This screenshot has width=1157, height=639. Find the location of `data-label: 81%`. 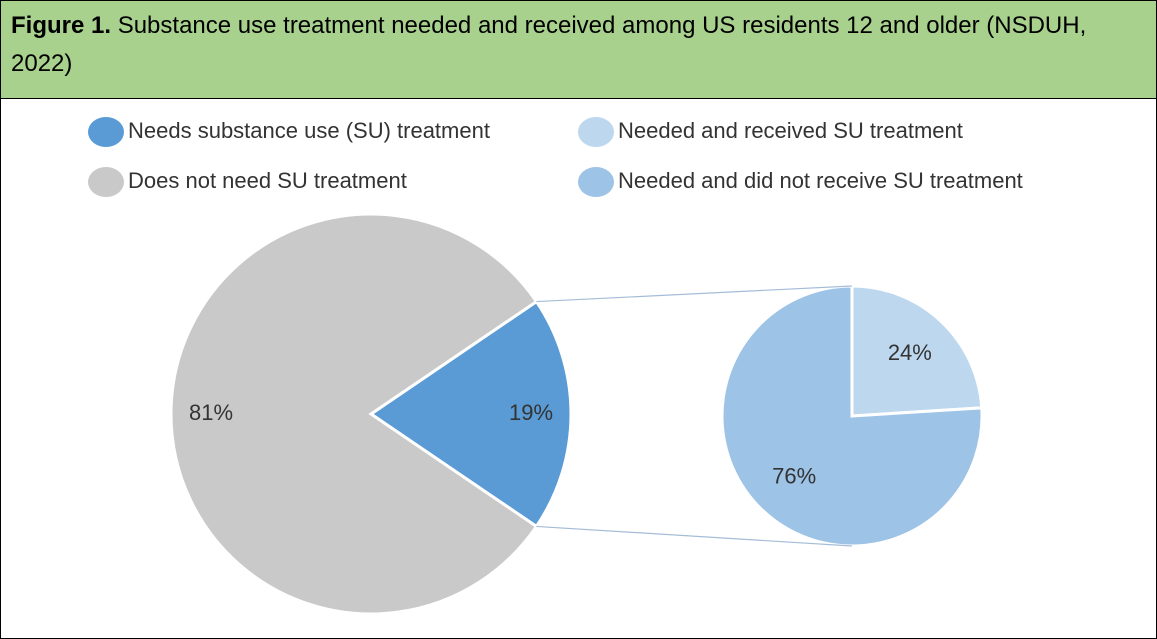

data-label: 81% is located at coordinates (211, 412).